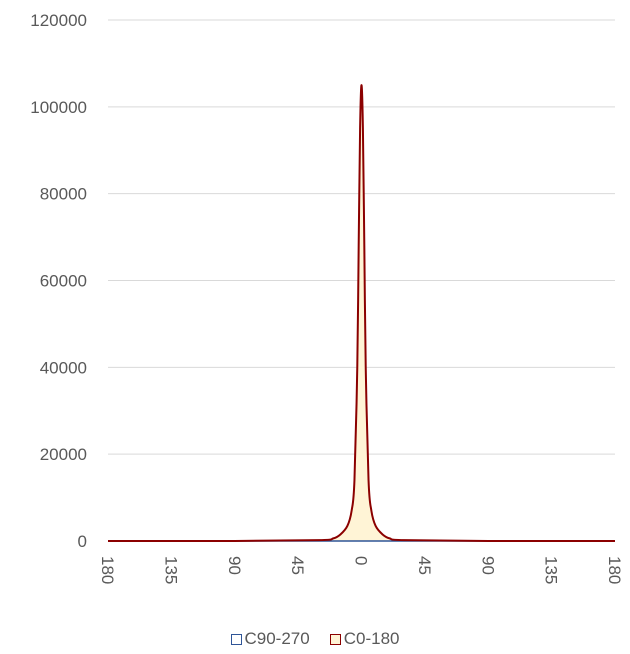 This screenshot has height=654, width=630. Describe the element at coordinates (58, 20) in the screenshot. I see `y-tick-label-120000: 120000` at that location.